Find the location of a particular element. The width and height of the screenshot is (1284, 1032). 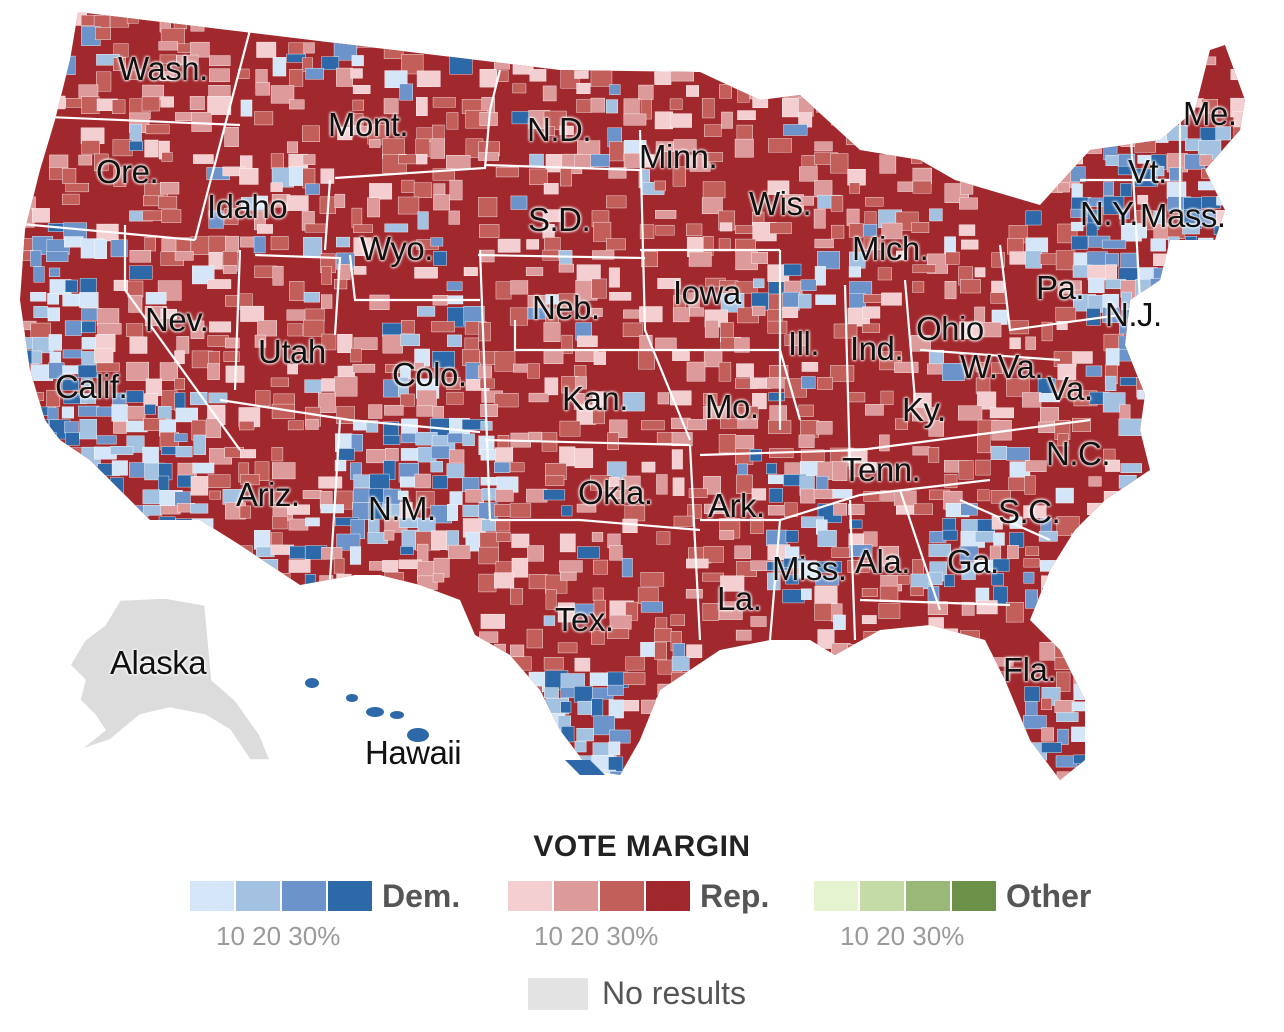

state-label-ariz: Ariz. is located at coordinates (268, 494).